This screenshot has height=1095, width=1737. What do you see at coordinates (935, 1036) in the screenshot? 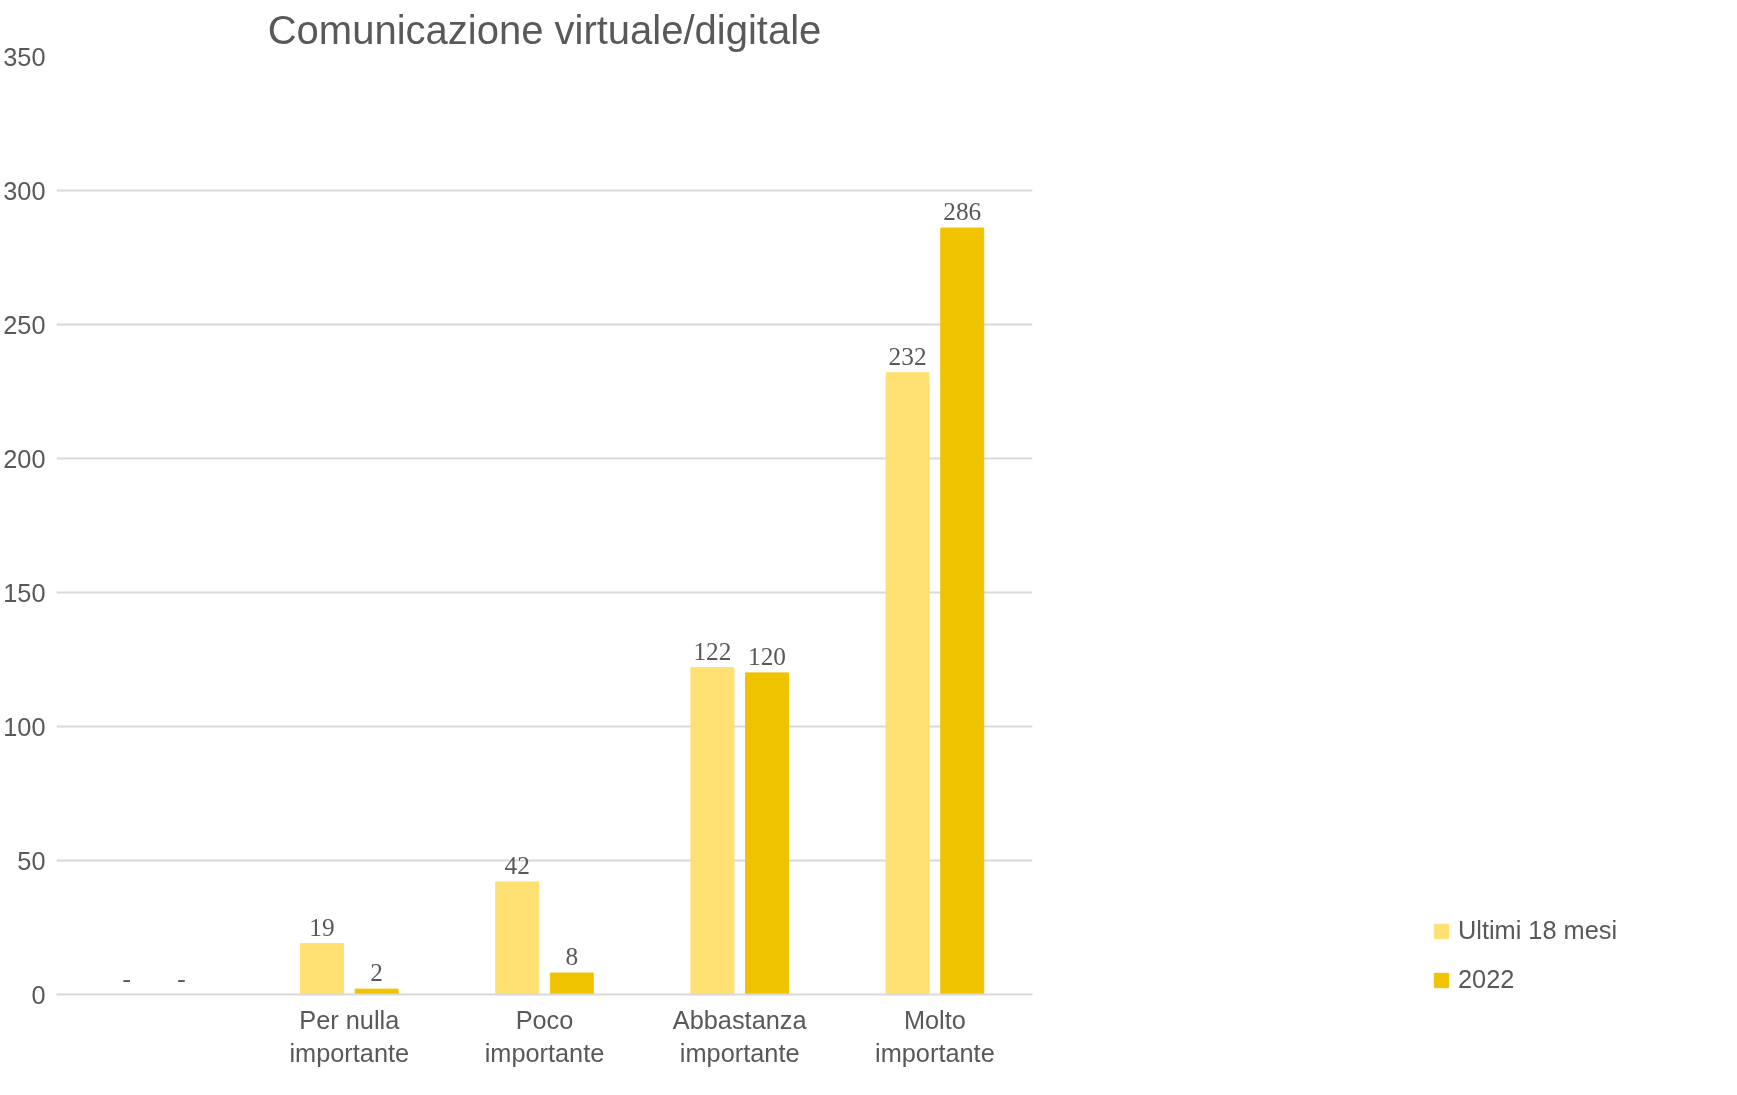
I see `x-tick-label: Molto importante` at bounding box center [935, 1036].